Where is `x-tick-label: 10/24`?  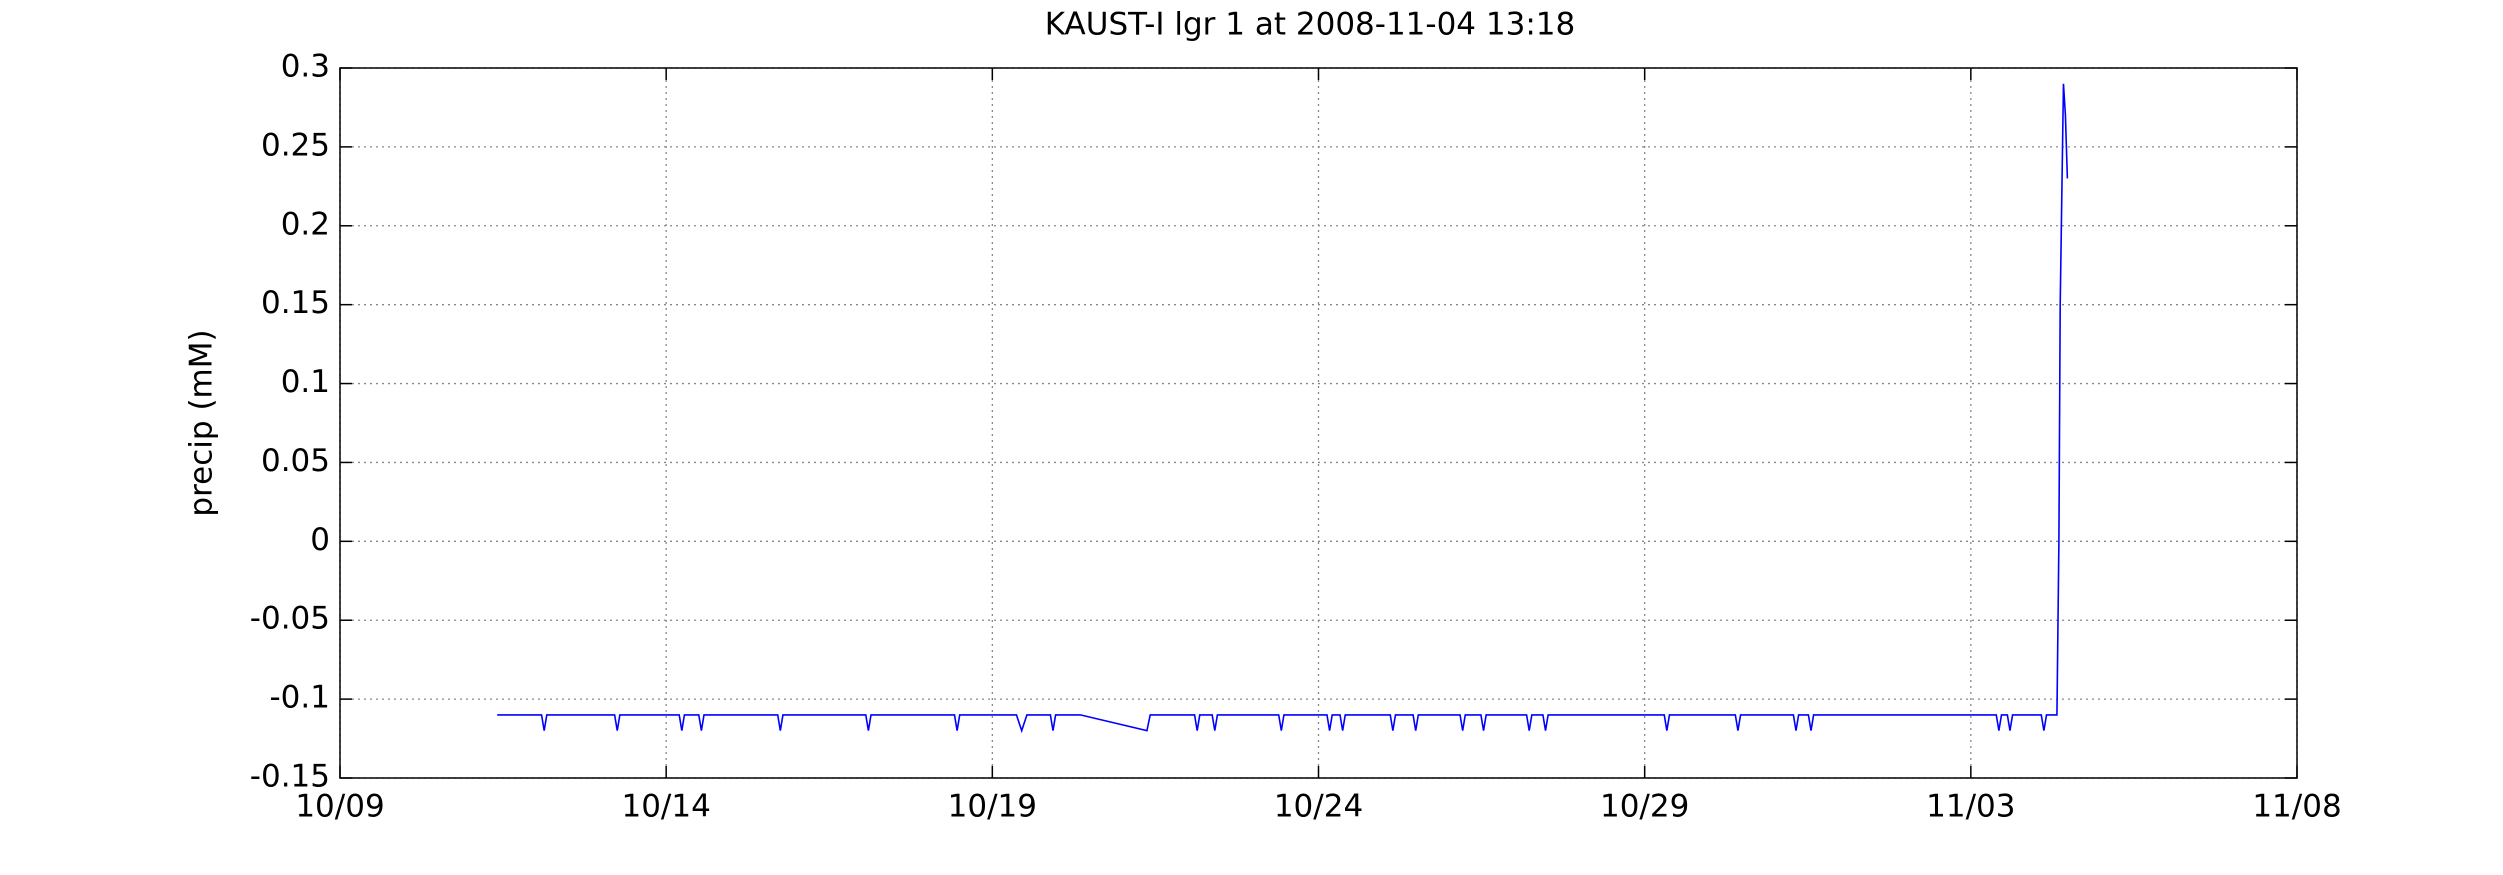
x-tick-label: 10/24 is located at coordinates (1318, 807).